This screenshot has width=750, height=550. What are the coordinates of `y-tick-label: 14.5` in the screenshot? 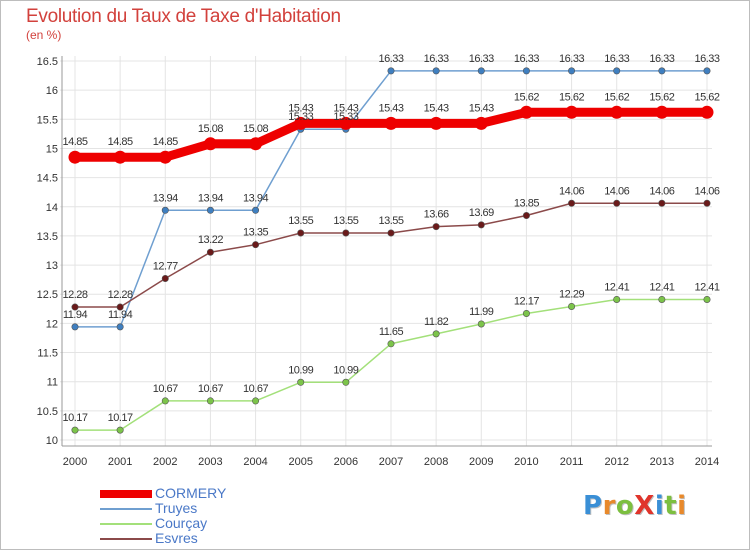 It's located at (47, 179).